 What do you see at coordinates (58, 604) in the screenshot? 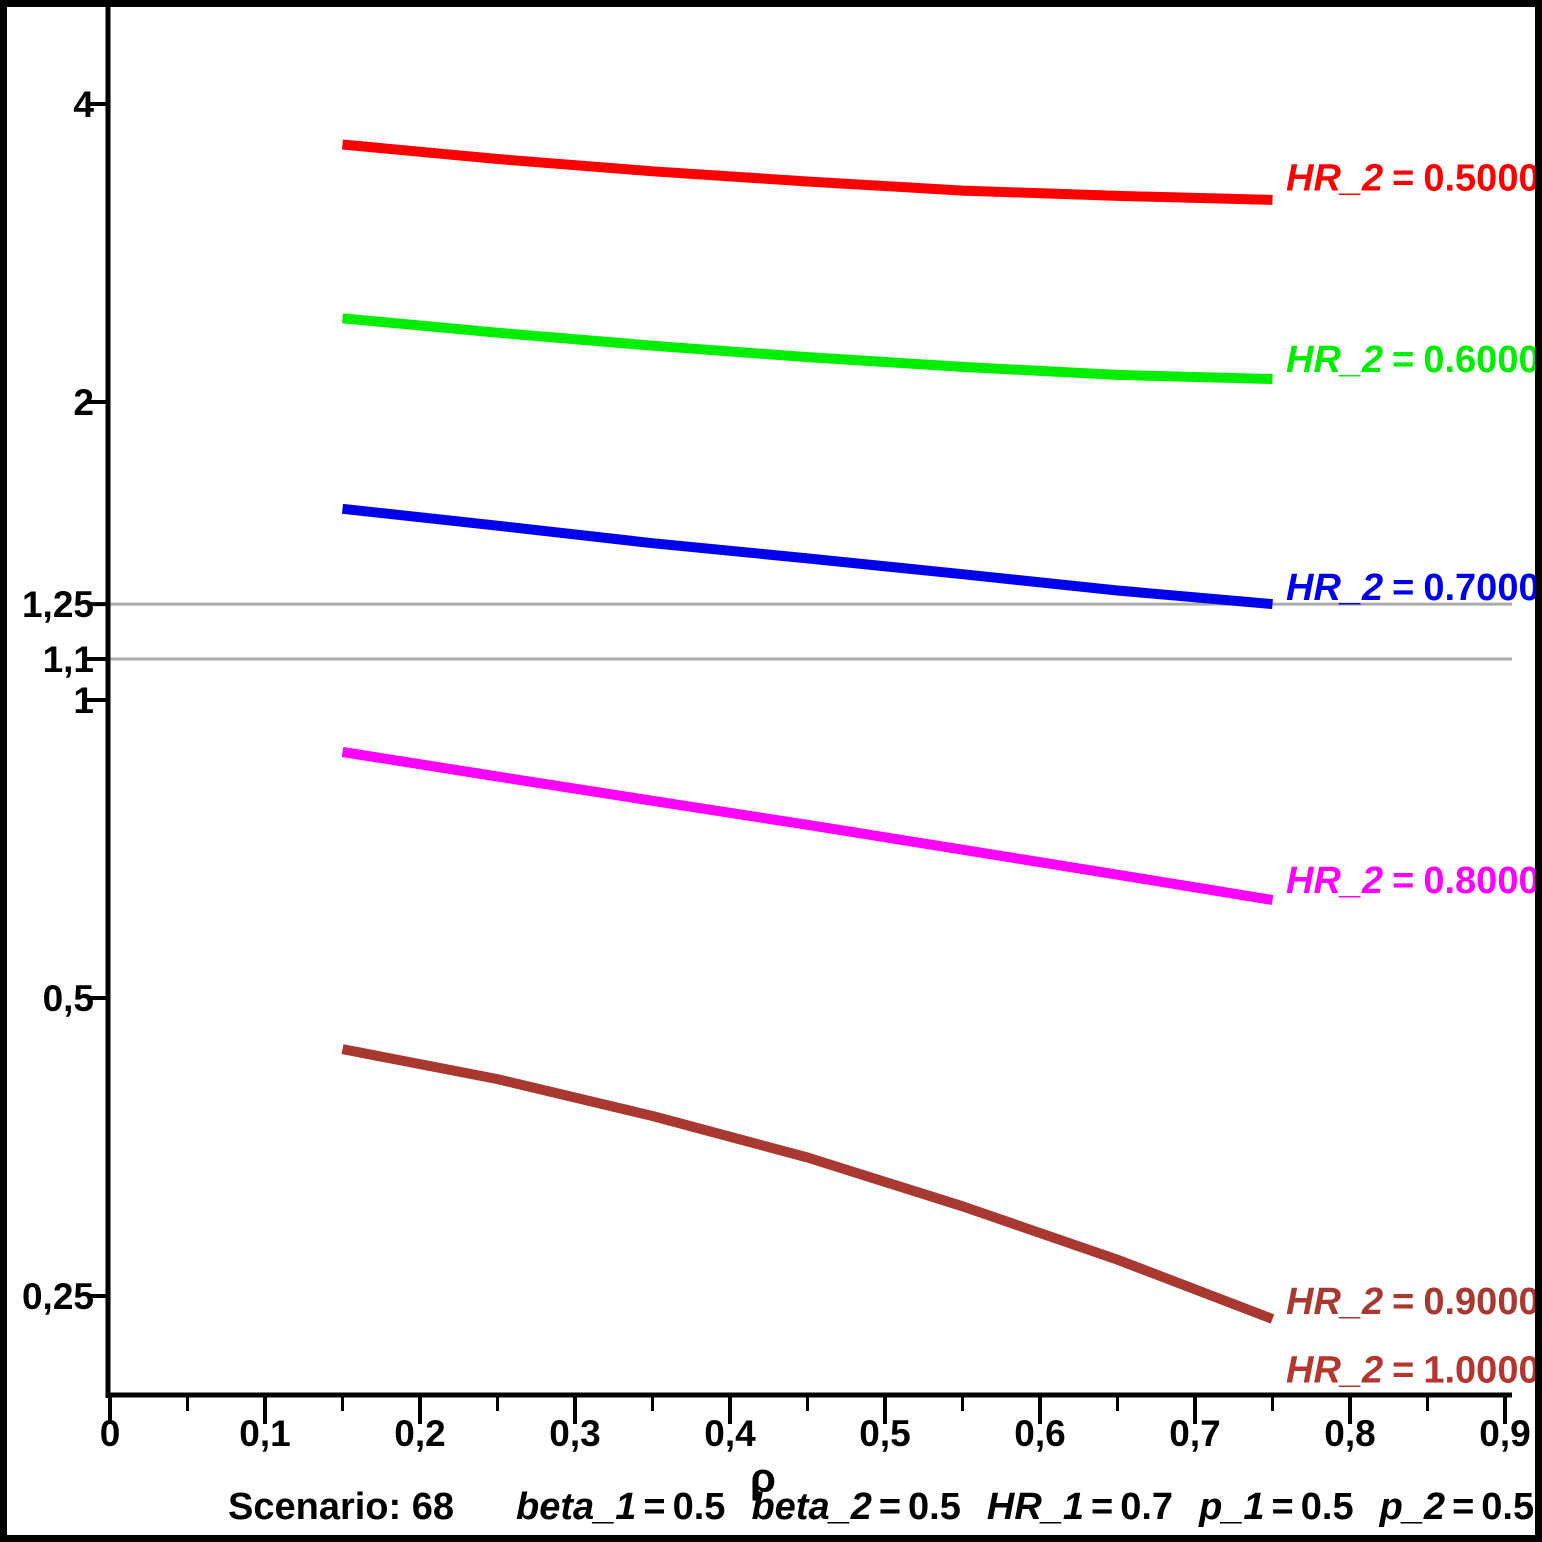
I see `y-tick-label: 1,25` at bounding box center [58, 604].